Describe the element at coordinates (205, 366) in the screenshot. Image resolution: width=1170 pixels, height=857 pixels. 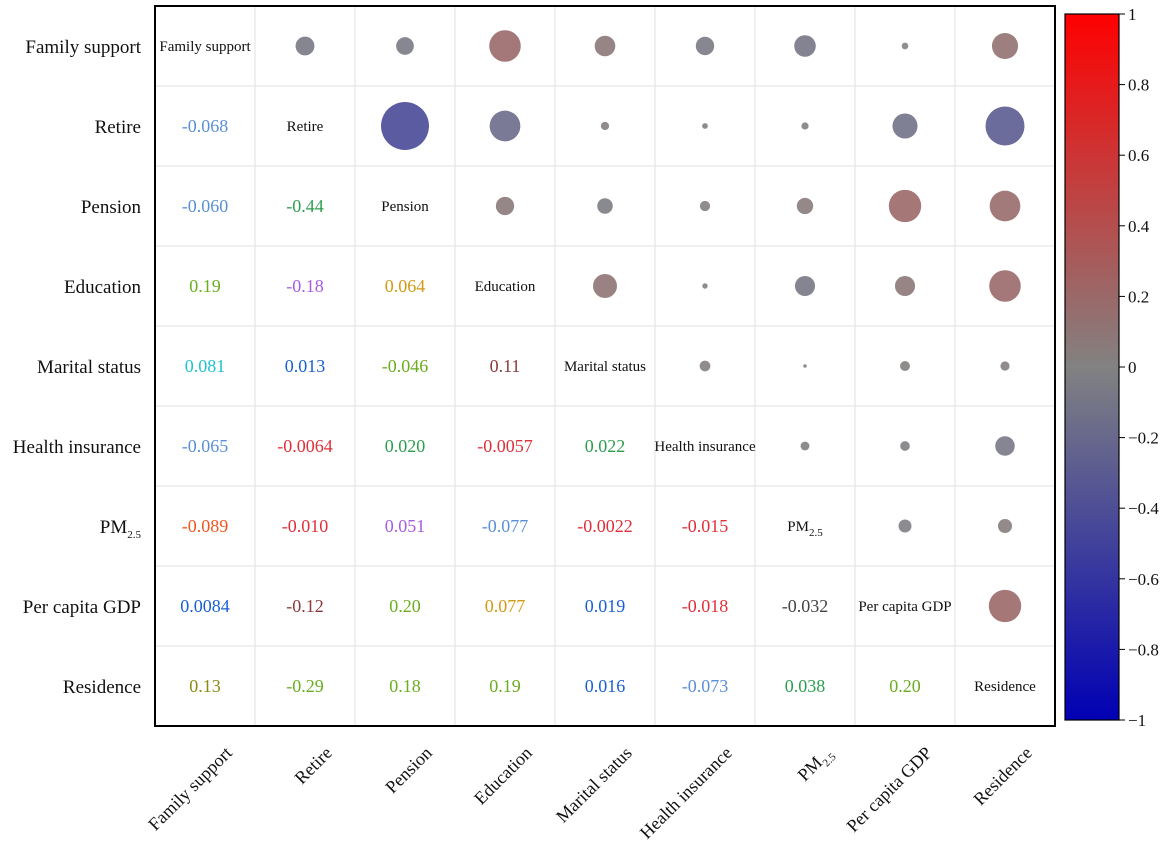
I see `correlation-value: 0.081` at that location.